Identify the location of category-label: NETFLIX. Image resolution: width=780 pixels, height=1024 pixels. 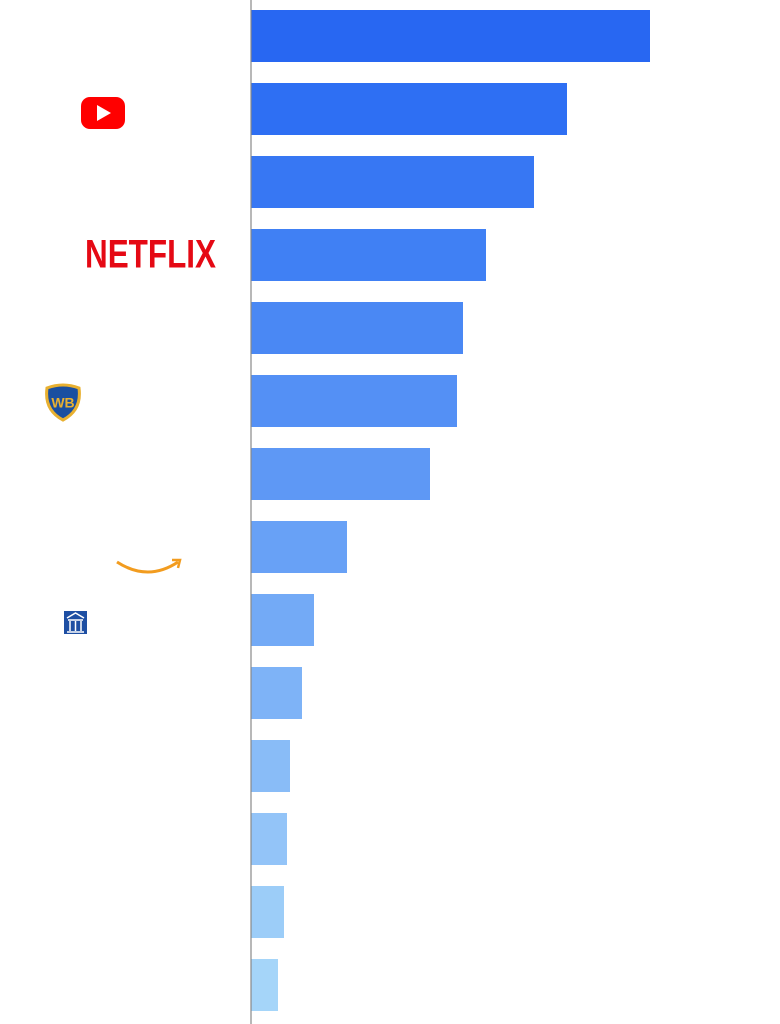
(150, 255).